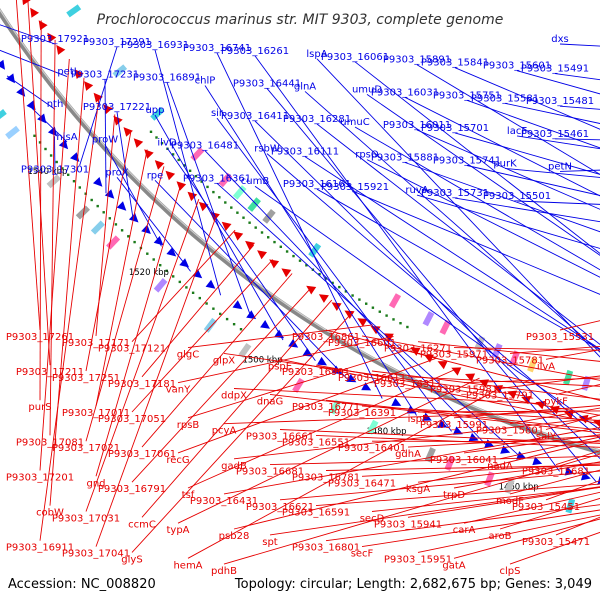 This screenshot has width=600, height=600. I want to click on gene-label-p9303-16391: P9303_16391, so click(362, 413).